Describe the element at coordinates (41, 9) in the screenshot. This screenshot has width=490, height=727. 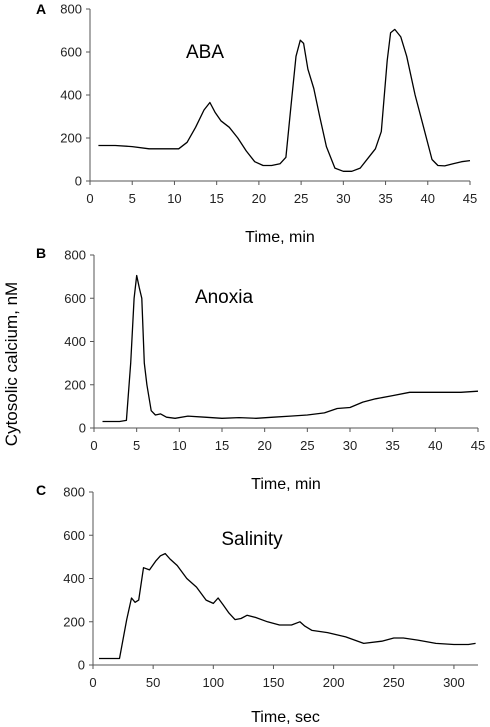
I see `panel-letter: A` at that location.